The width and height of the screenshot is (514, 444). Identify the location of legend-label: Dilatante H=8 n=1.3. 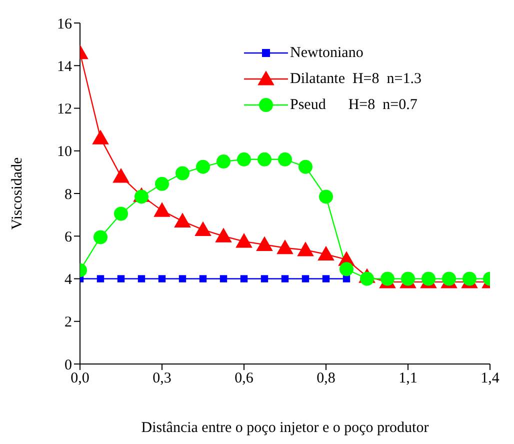
(356, 79).